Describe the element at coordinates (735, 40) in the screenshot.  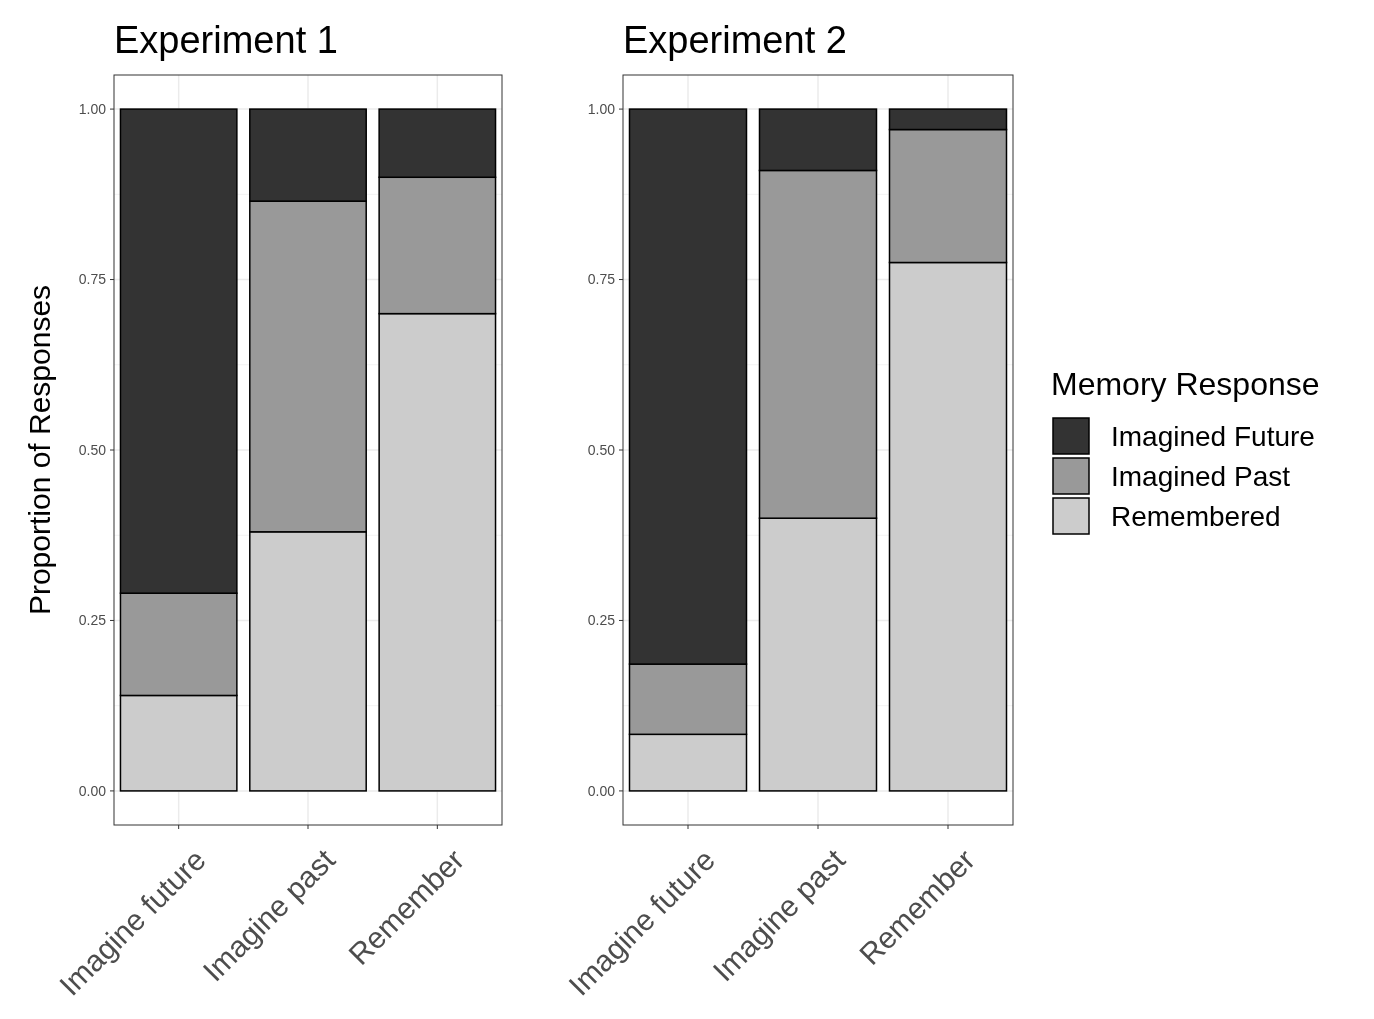
I see `chart-title: Experiment 2` at that location.